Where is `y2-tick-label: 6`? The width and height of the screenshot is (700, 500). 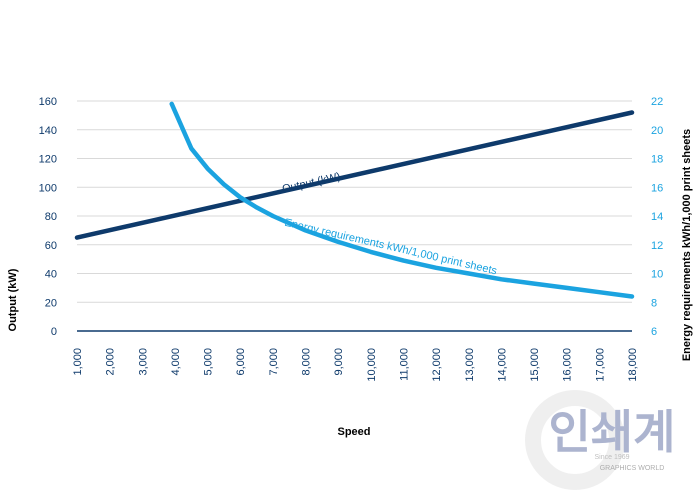
y2-tick-label: 6 is located at coordinates (654, 332).